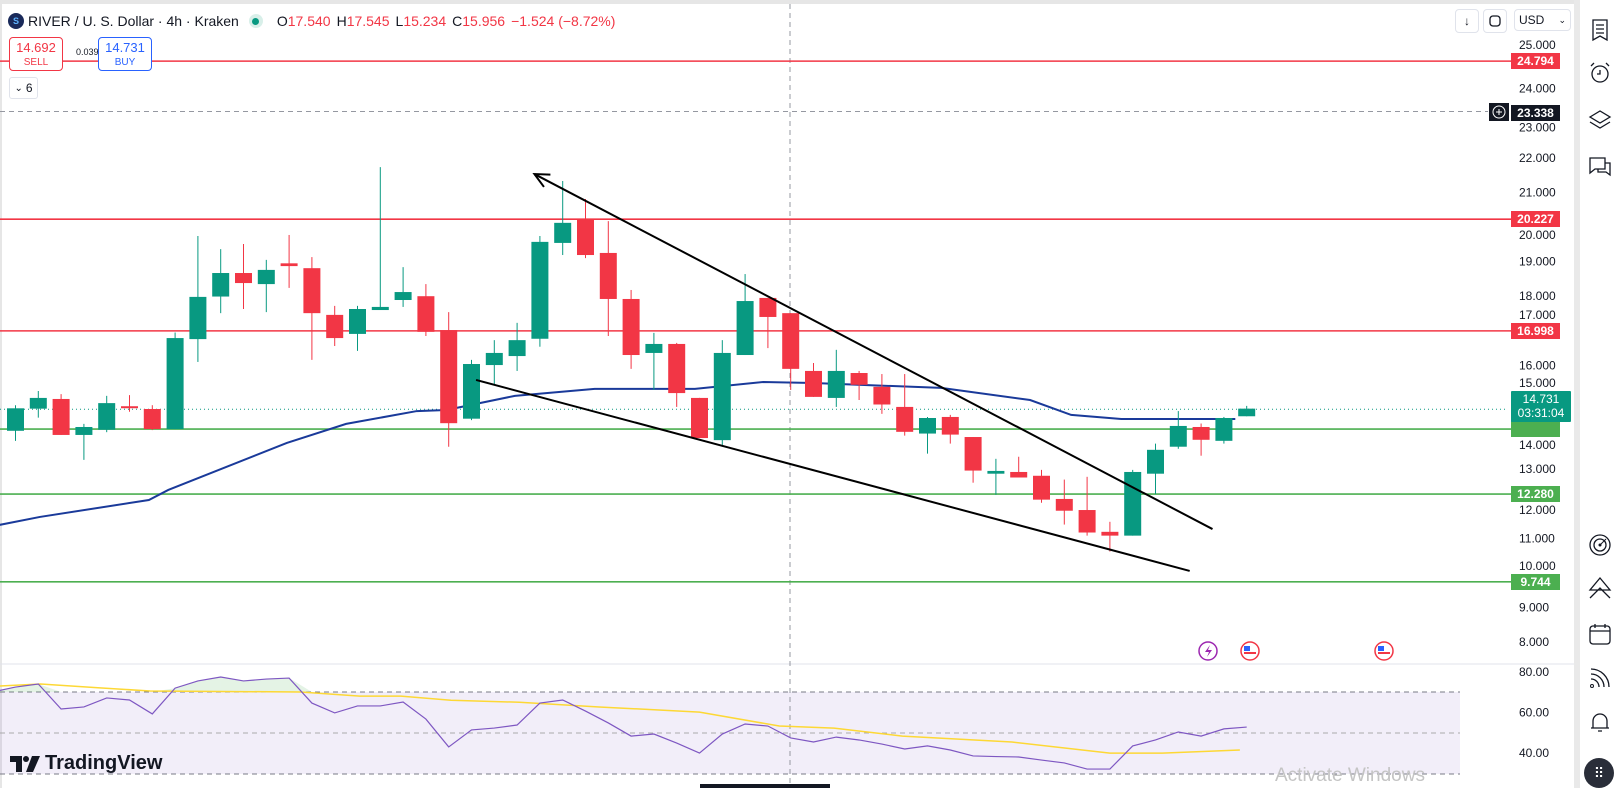 Image resolution: width=1618 pixels, height=788 pixels. What do you see at coordinates (1499, 112) in the screenshot?
I see `add-alert-button` at bounding box center [1499, 112].